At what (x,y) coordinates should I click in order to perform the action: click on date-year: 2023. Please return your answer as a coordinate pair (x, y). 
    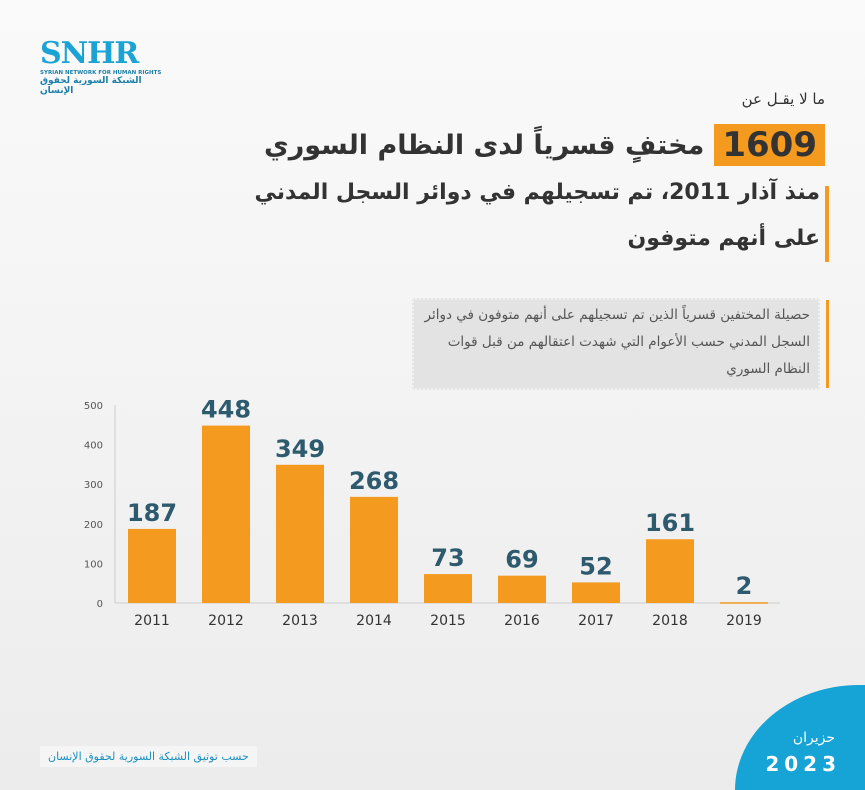
    Looking at the image, I should click on (803, 764).